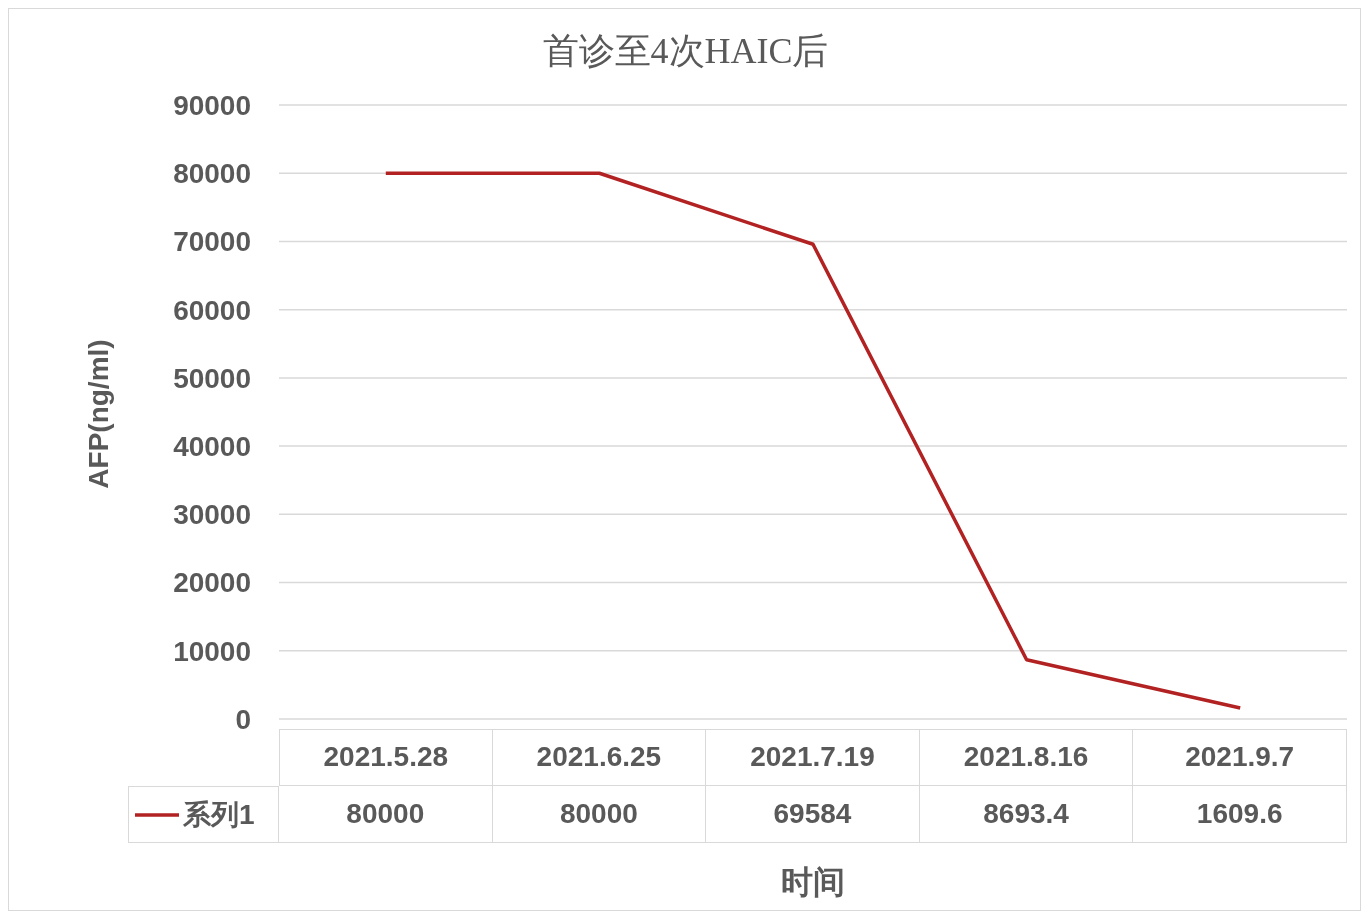  I want to click on y-tick-label: 10000, so click(212, 651).